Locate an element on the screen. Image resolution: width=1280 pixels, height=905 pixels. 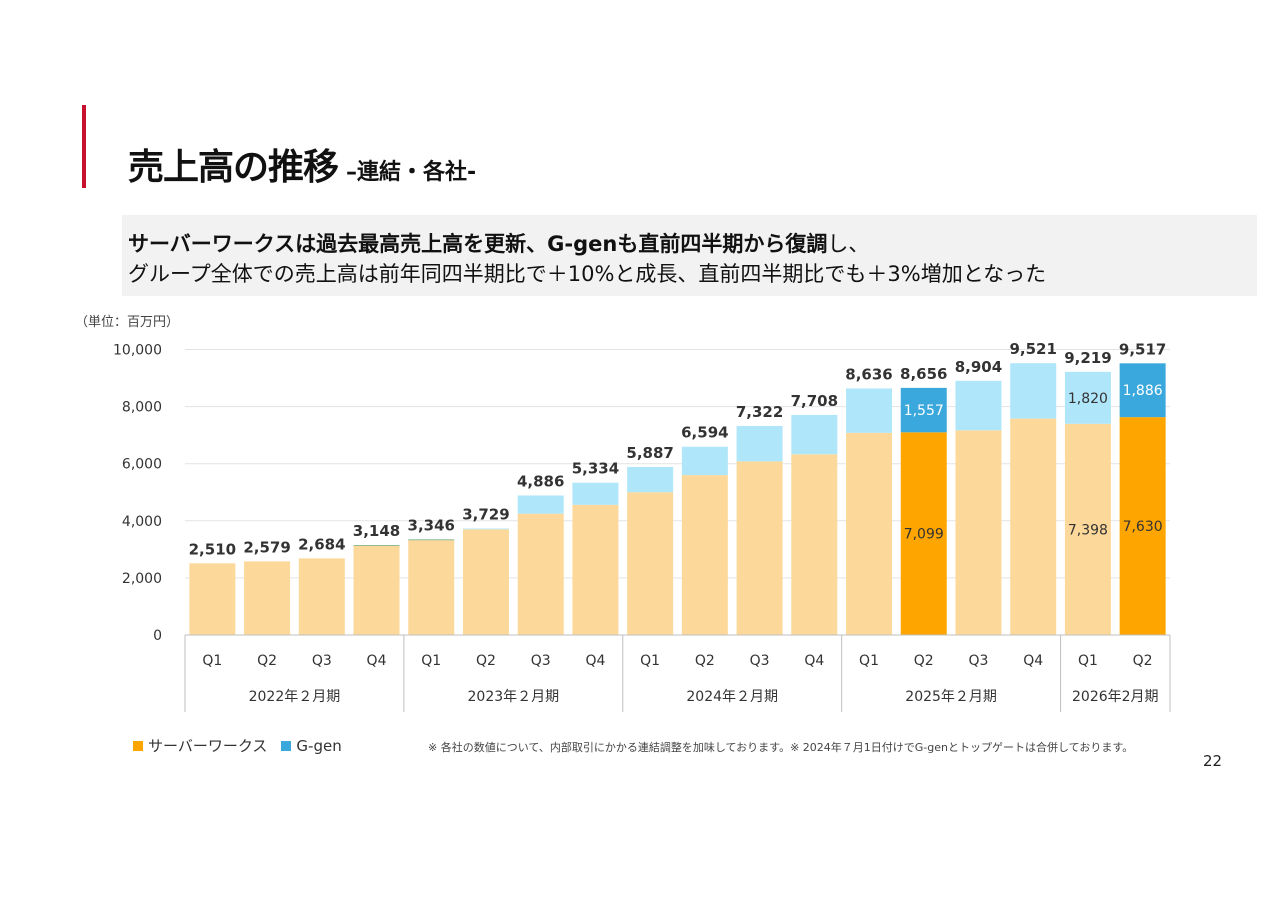
total-label: 8,656 is located at coordinates (923, 374).